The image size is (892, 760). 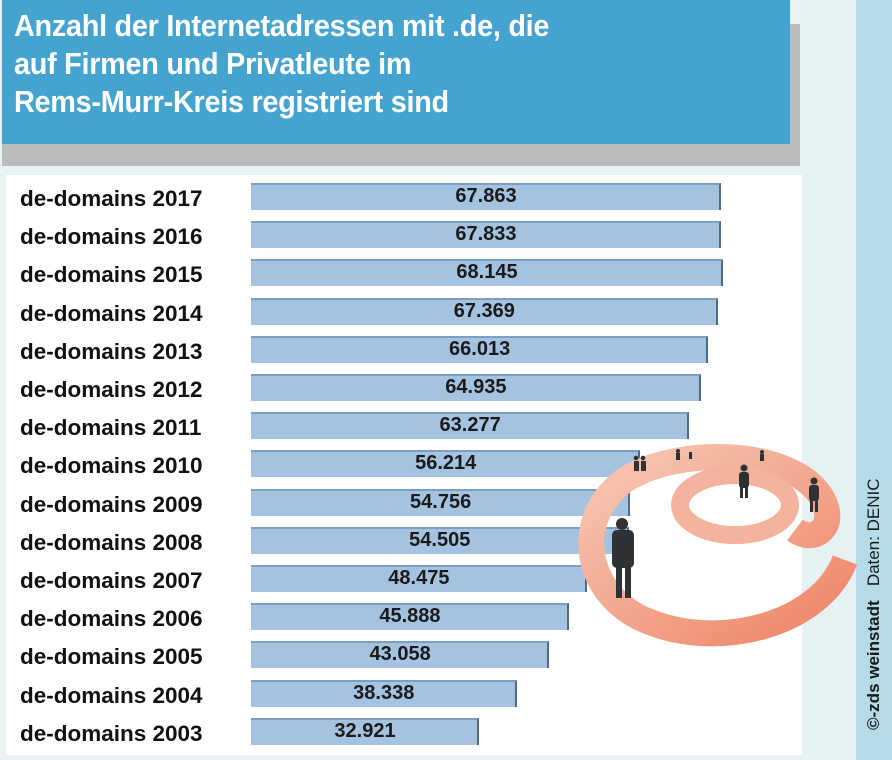 I want to click on bar-value-label: 32.921, so click(x=365, y=730).